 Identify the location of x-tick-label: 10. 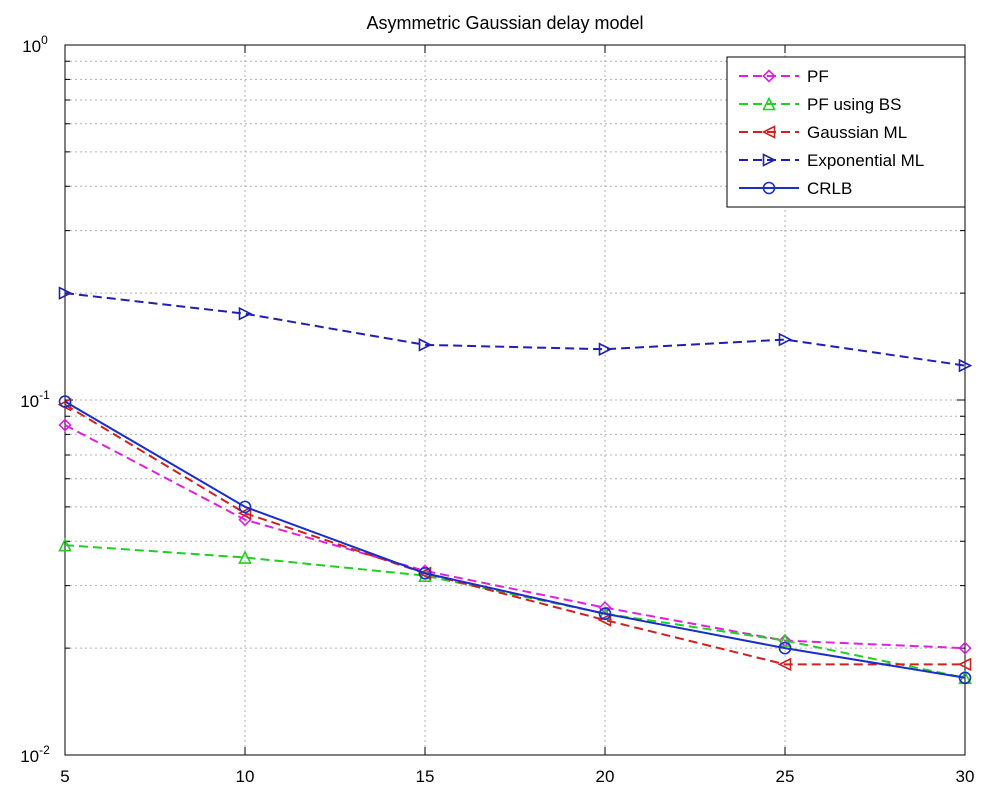
(245, 776).